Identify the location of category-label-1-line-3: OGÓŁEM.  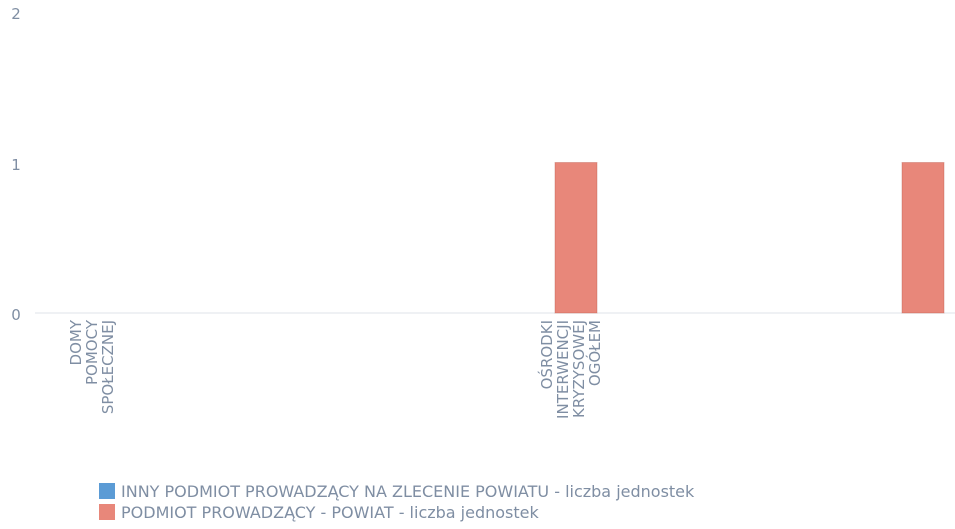
(594, 353).